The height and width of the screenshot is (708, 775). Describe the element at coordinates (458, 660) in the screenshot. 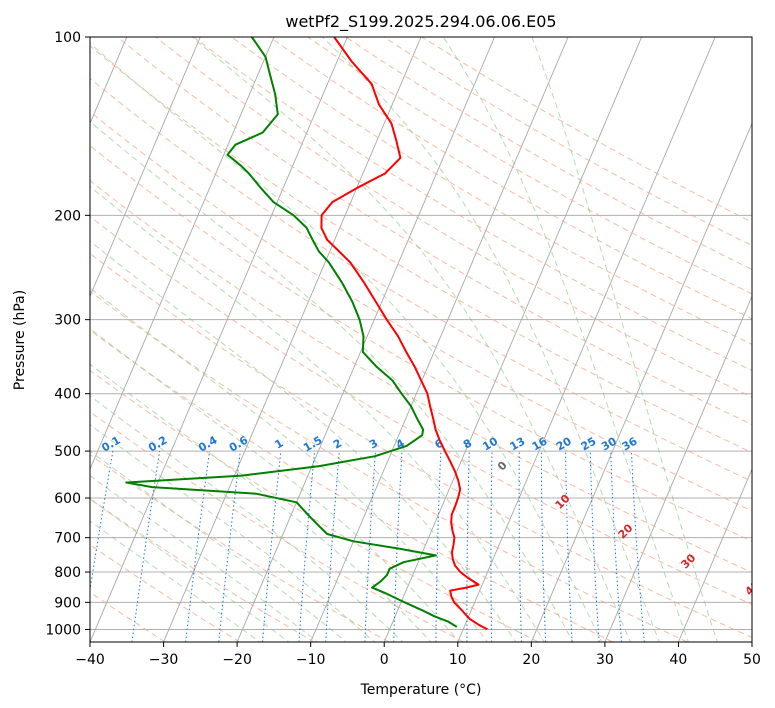

I see `x-tick-label: 10` at that location.